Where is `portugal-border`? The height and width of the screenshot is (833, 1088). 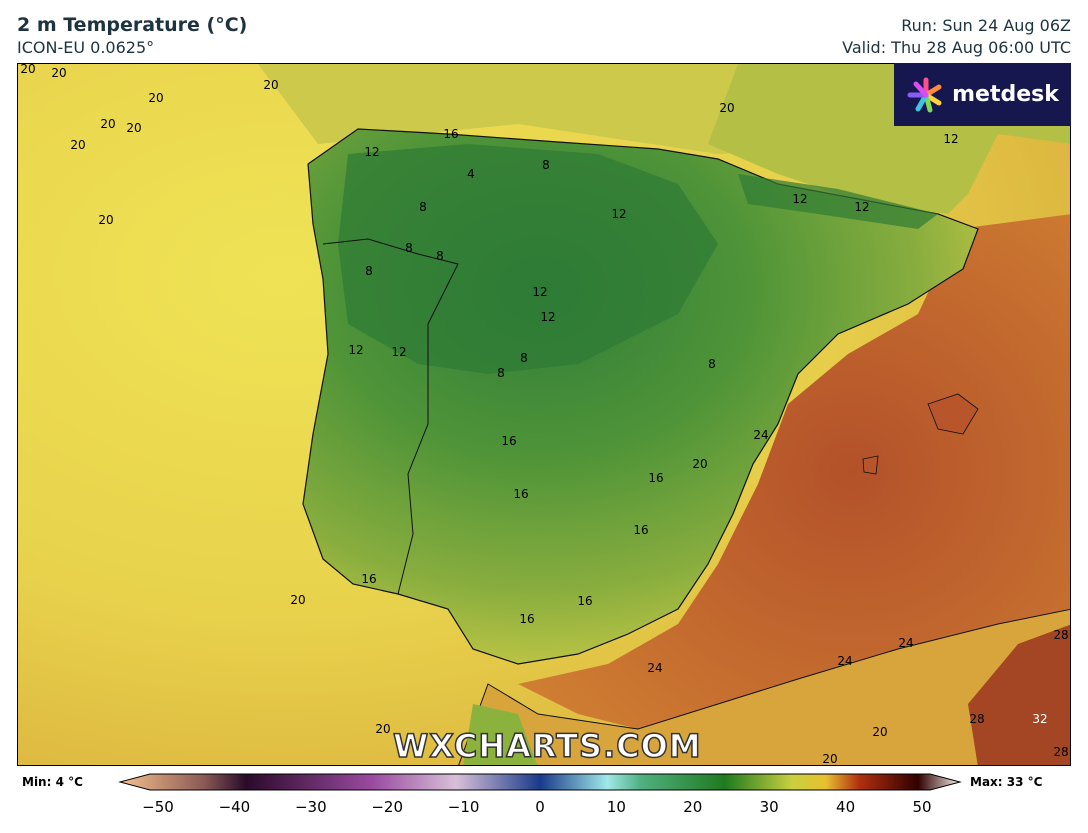
portugal-border is located at coordinates (390, 416).